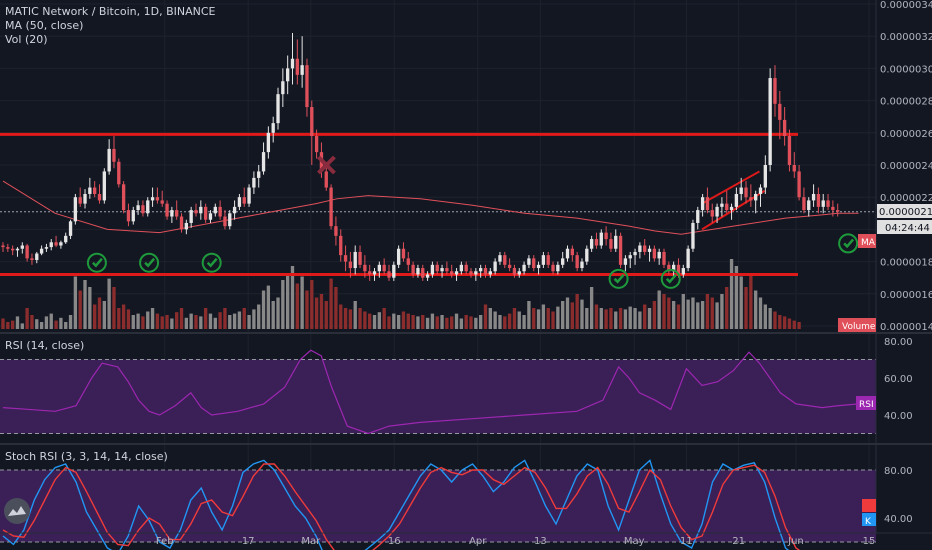 Image resolution: width=932 pixels, height=550 pixels. I want to click on ma-legend: MA (50, close), so click(44, 25).